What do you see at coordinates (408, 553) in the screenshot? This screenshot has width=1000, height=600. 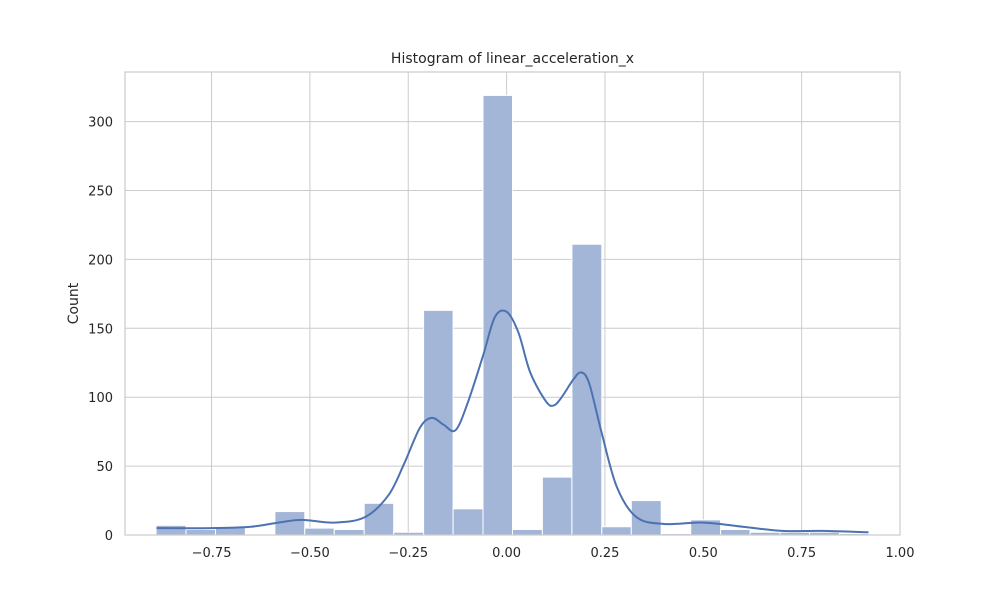 I see `x-tick-label: −0.25` at bounding box center [408, 553].